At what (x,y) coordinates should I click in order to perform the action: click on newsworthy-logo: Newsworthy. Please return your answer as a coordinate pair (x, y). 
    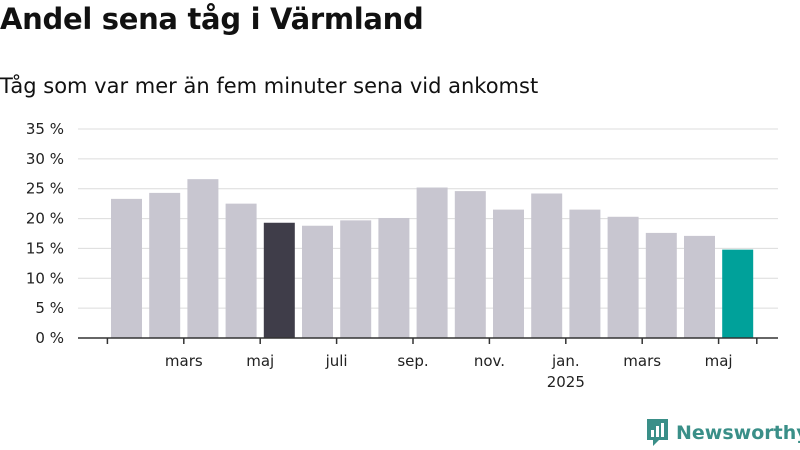
    Looking at the image, I should click on (722, 432).